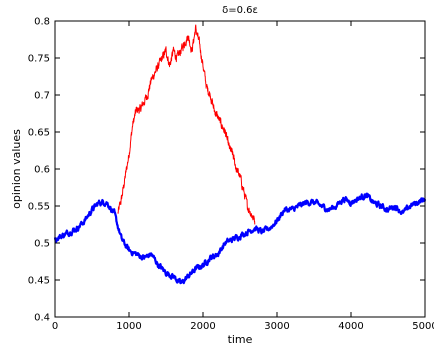  I want to click on y-tick-label: 0.4, so click(42, 318).